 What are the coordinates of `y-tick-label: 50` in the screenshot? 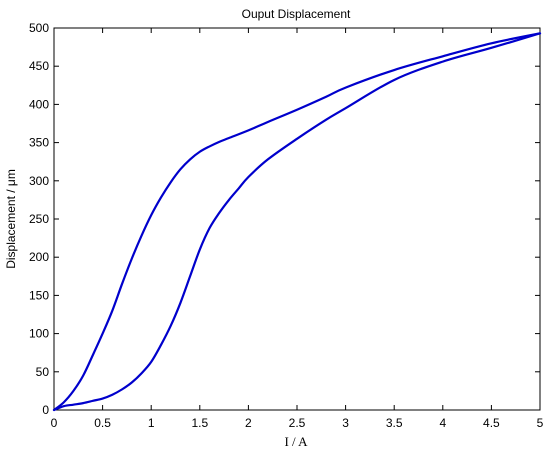 It's located at (43, 372).